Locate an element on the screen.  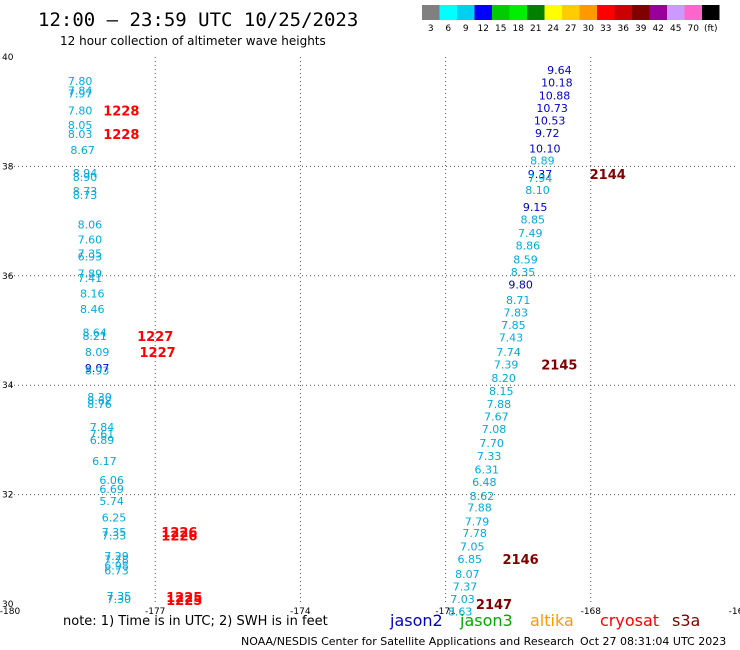
wave-height-point: 8.76 is located at coordinates (99, 404).